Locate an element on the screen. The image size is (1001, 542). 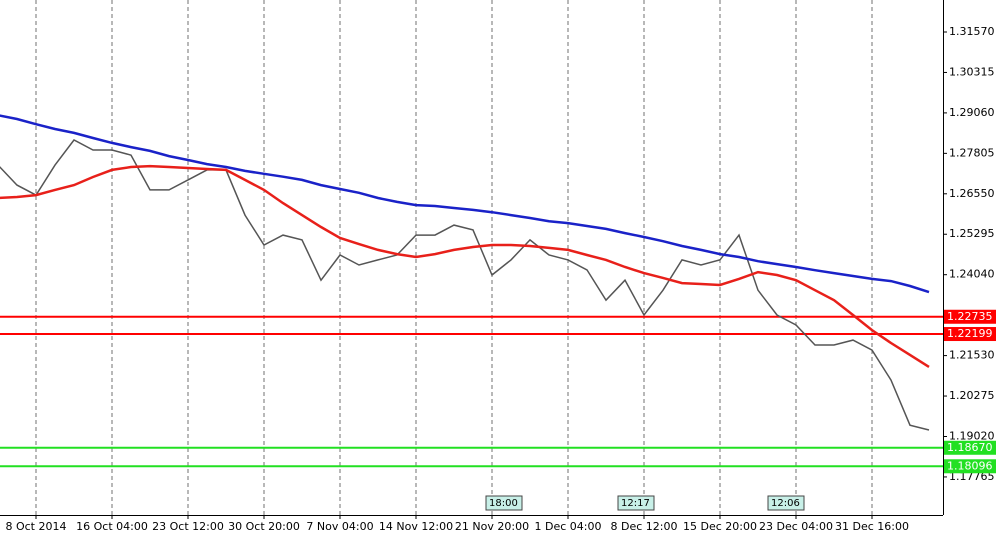
x-tick-label: 1 Dec 04:00 is located at coordinates (568, 526).